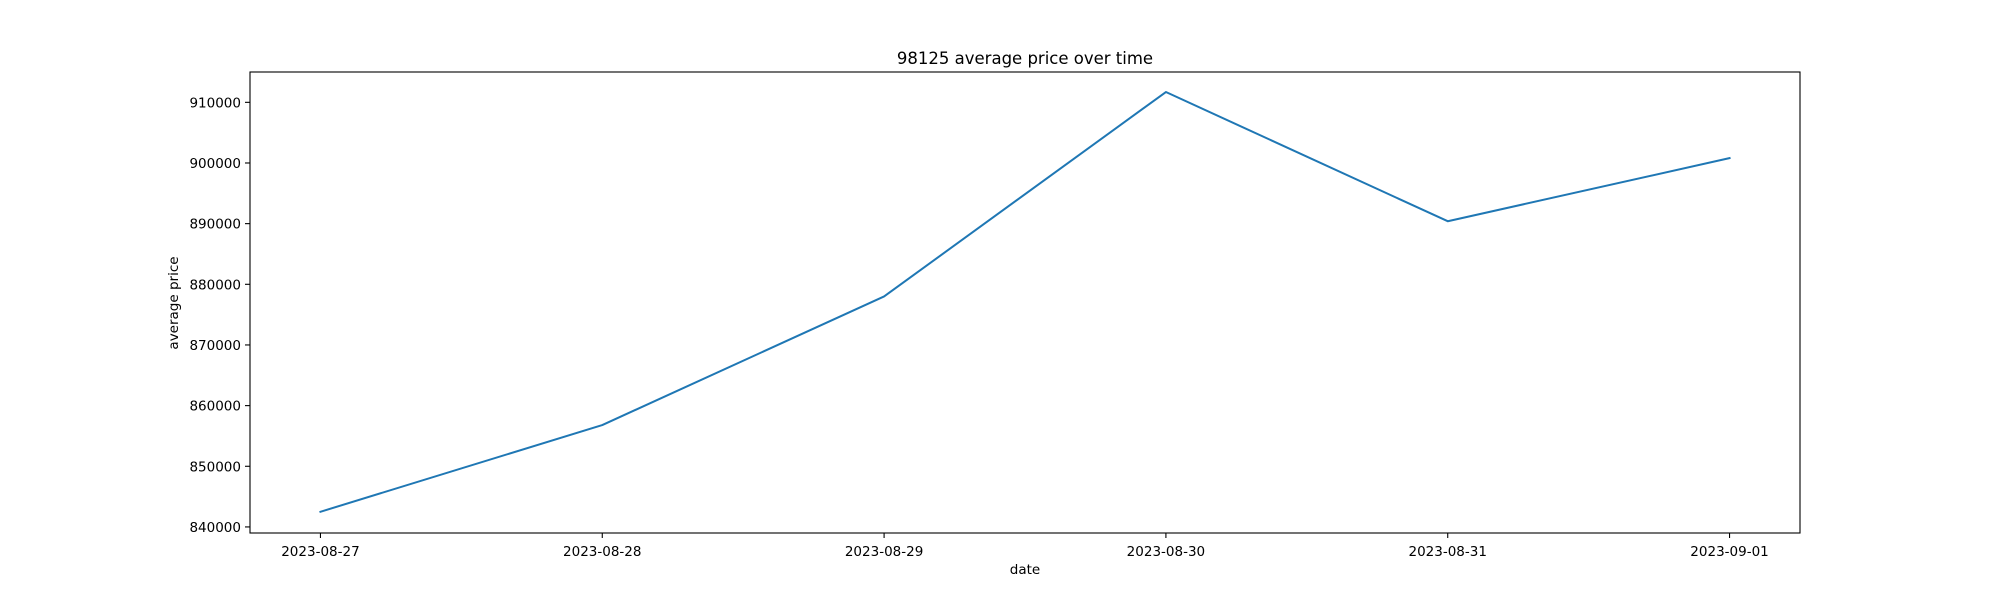 Image resolution: width=2000 pixels, height=600 pixels. I want to click on x-axis-label: date, so click(1025, 570).